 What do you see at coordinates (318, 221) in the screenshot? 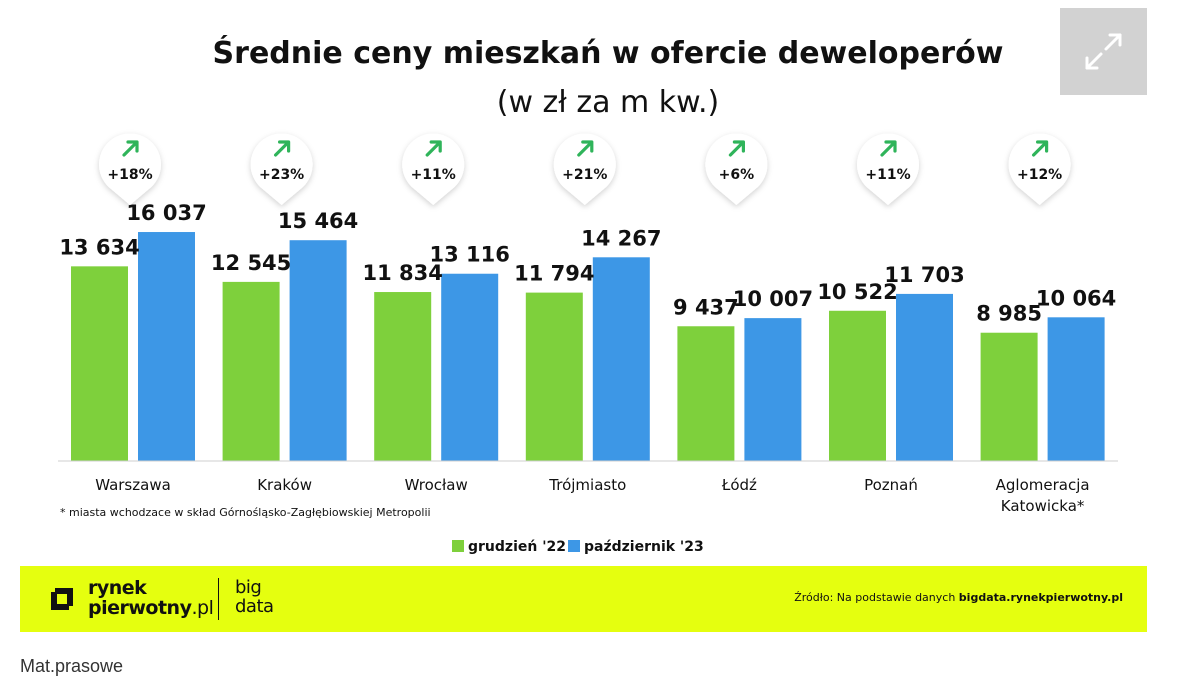
I see `value-label: 15 464` at bounding box center [318, 221].